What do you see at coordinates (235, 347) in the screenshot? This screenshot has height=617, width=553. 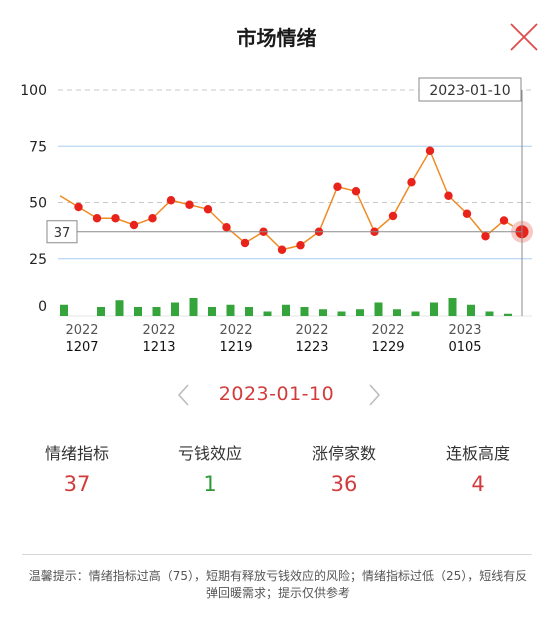 I see `x-tick-date: 1219` at bounding box center [235, 347].